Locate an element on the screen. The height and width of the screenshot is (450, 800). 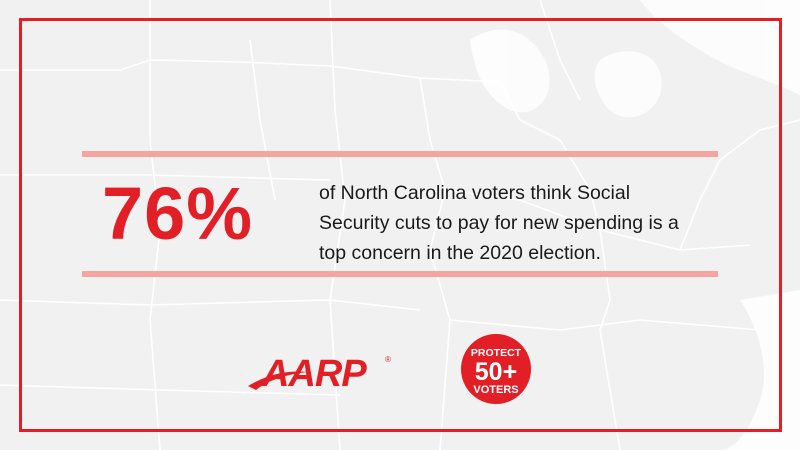
aarp-wordmark: AARP is located at coordinates (314, 372).